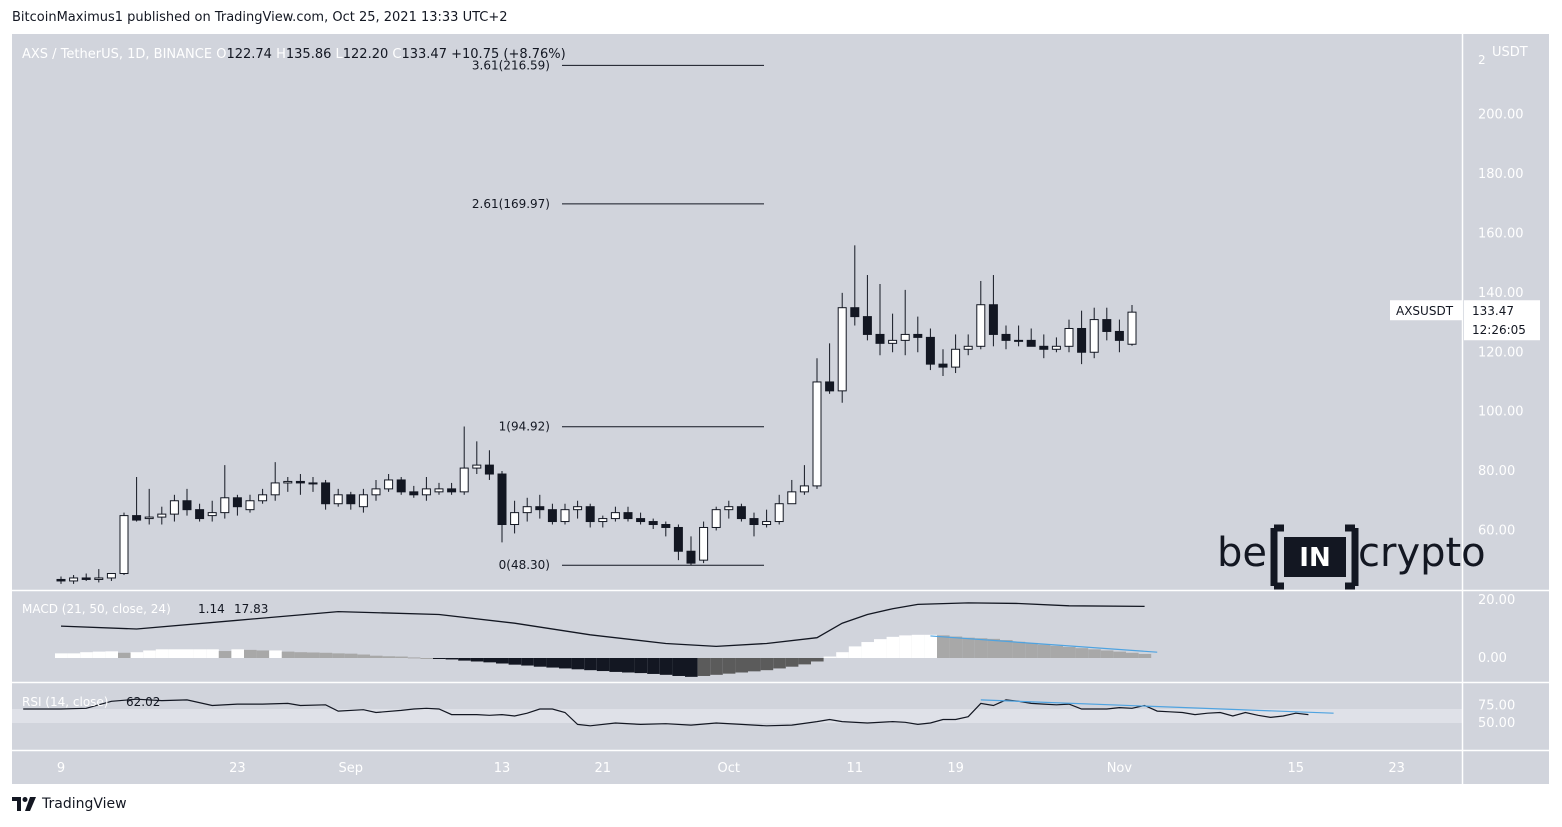  What do you see at coordinates (251, 609) in the screenshot?
I see `macd-value-2: 17.83` at bounding box center [251, 609].